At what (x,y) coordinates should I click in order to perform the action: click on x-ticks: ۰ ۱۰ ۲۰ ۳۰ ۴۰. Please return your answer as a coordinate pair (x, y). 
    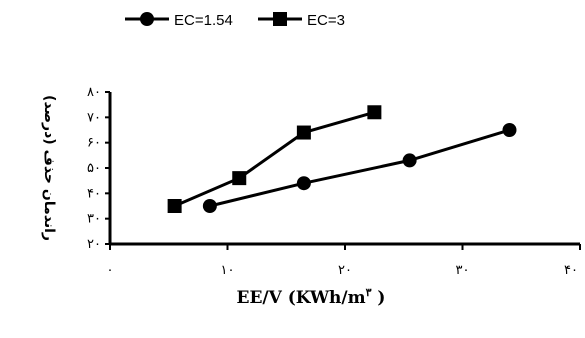
    Looking at the image, I should click on (344, 261).